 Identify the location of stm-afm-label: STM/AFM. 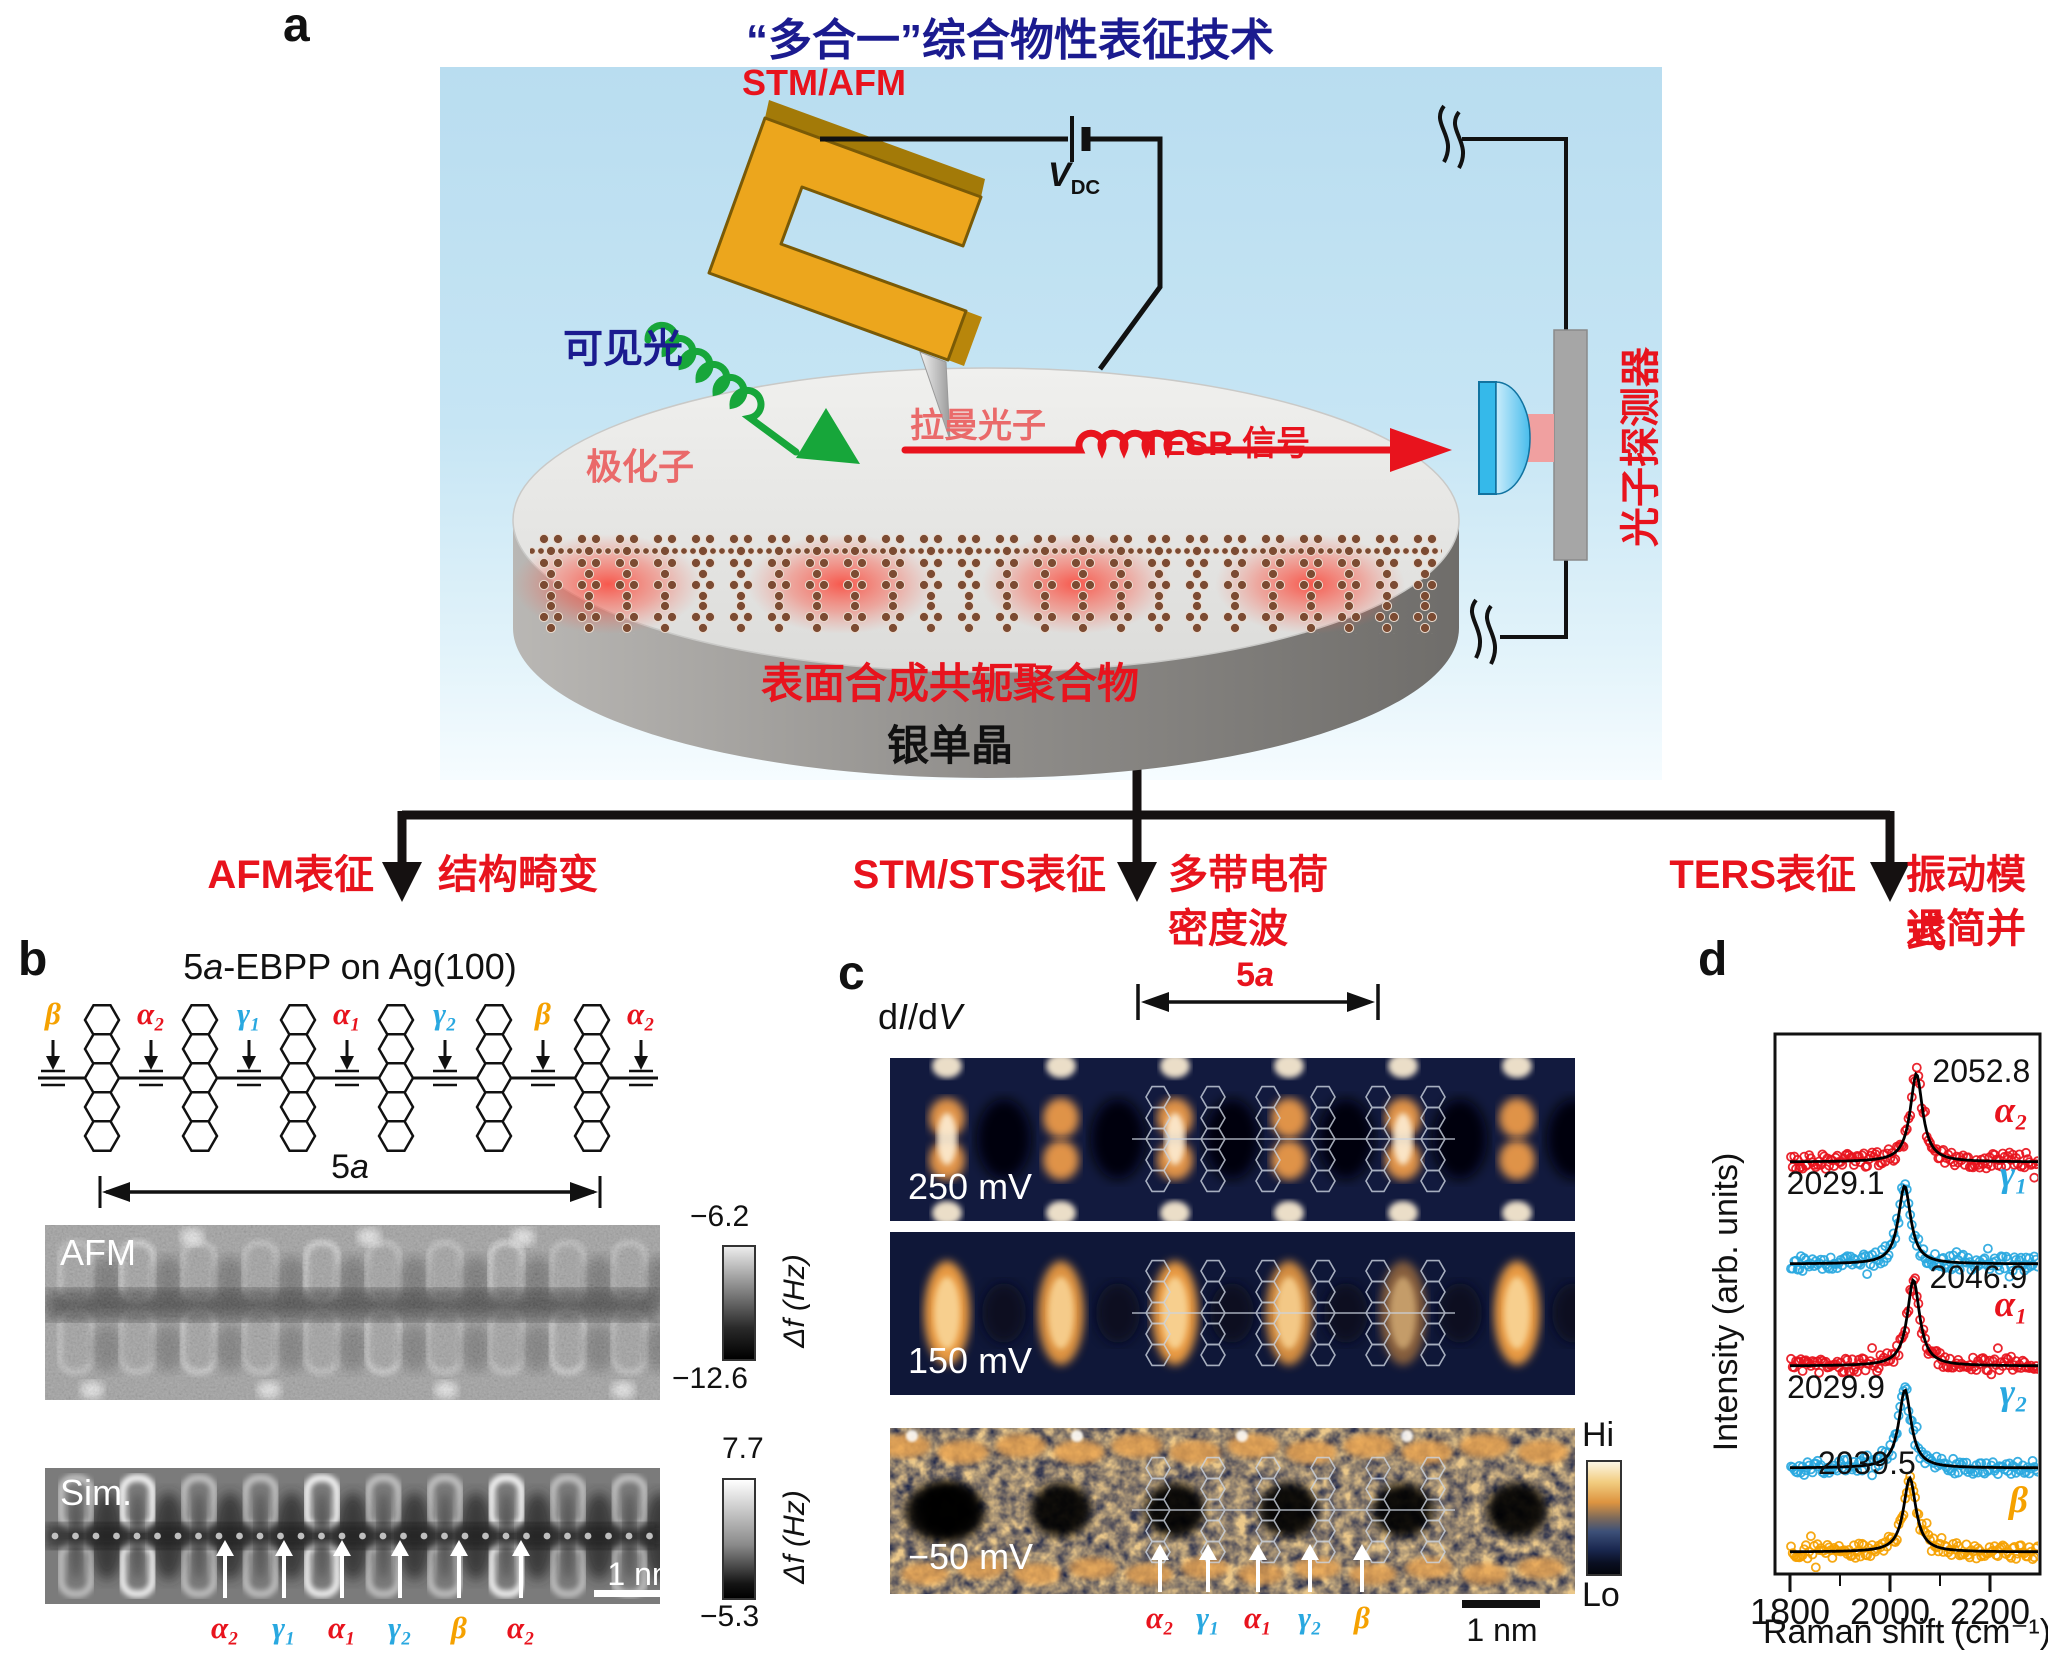
(824, 82).